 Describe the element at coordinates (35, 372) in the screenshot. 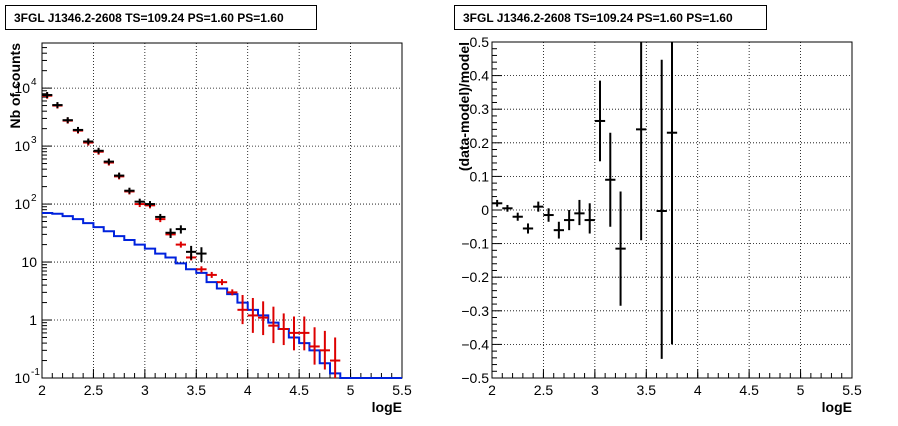

I see `y-tick-exponent: -1` at that location.